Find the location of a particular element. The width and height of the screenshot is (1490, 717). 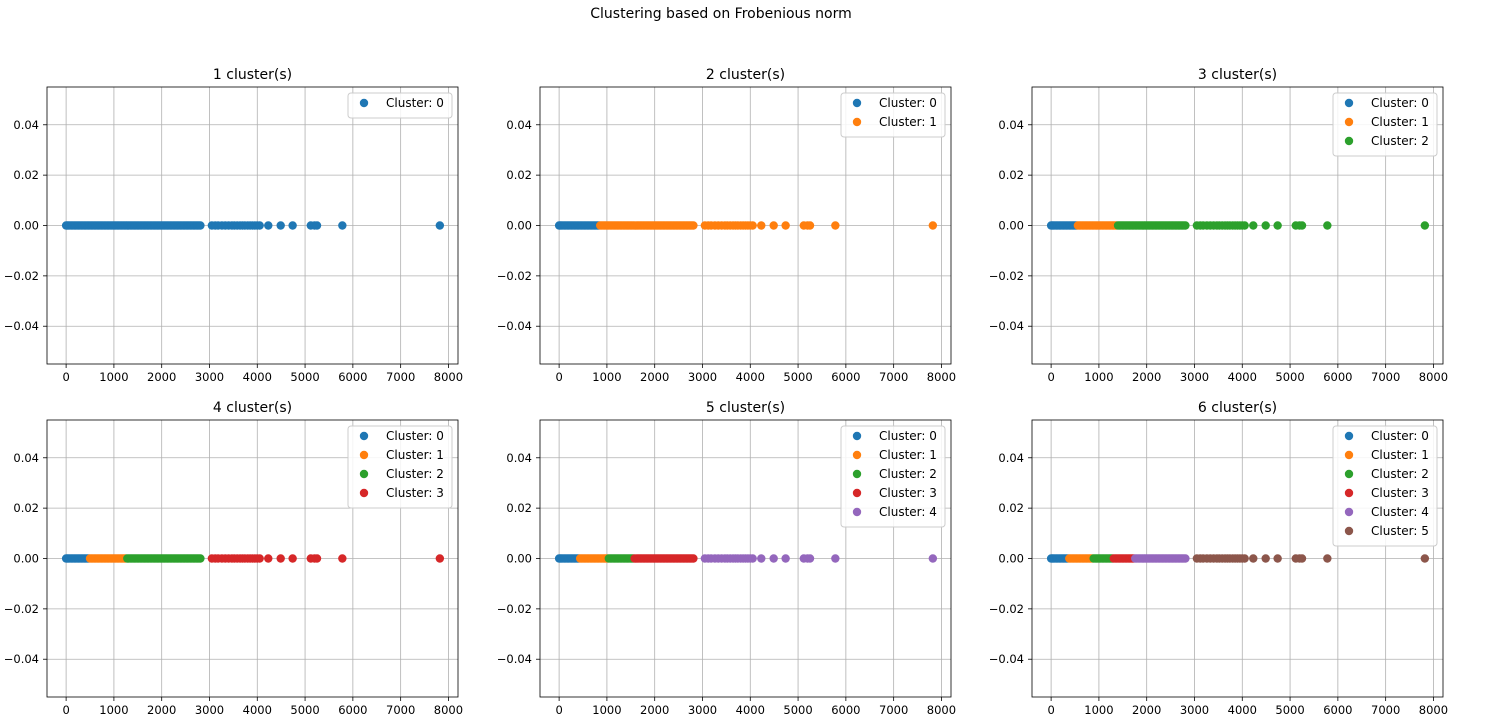

legend: Cluster: 0 Cluster: 1 Cluster: 2 is located at coordinates (1385, 124).